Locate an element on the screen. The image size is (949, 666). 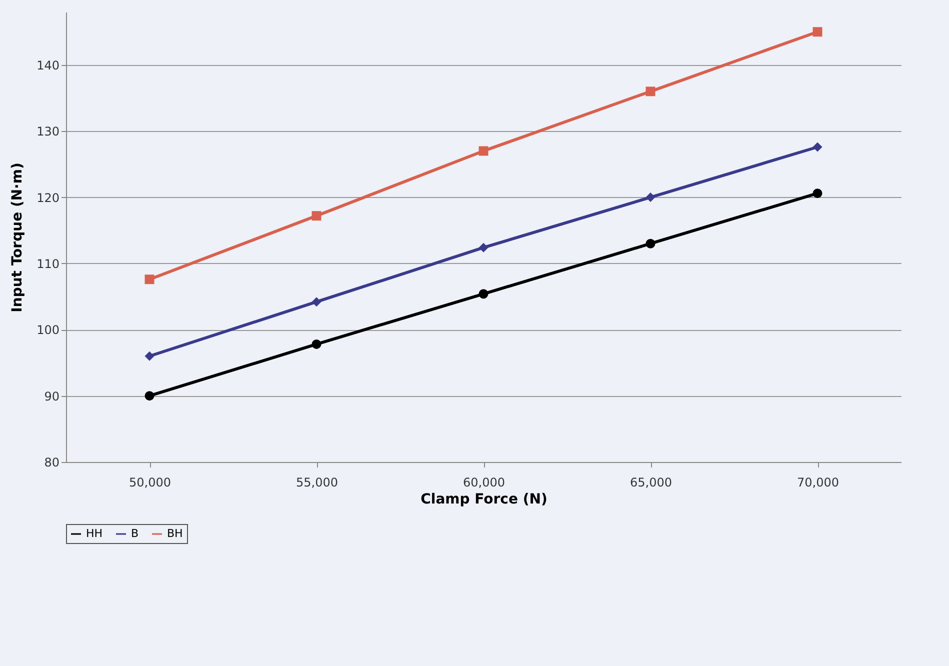
y-tick-label: 80 is located at coordinates (52, 463).